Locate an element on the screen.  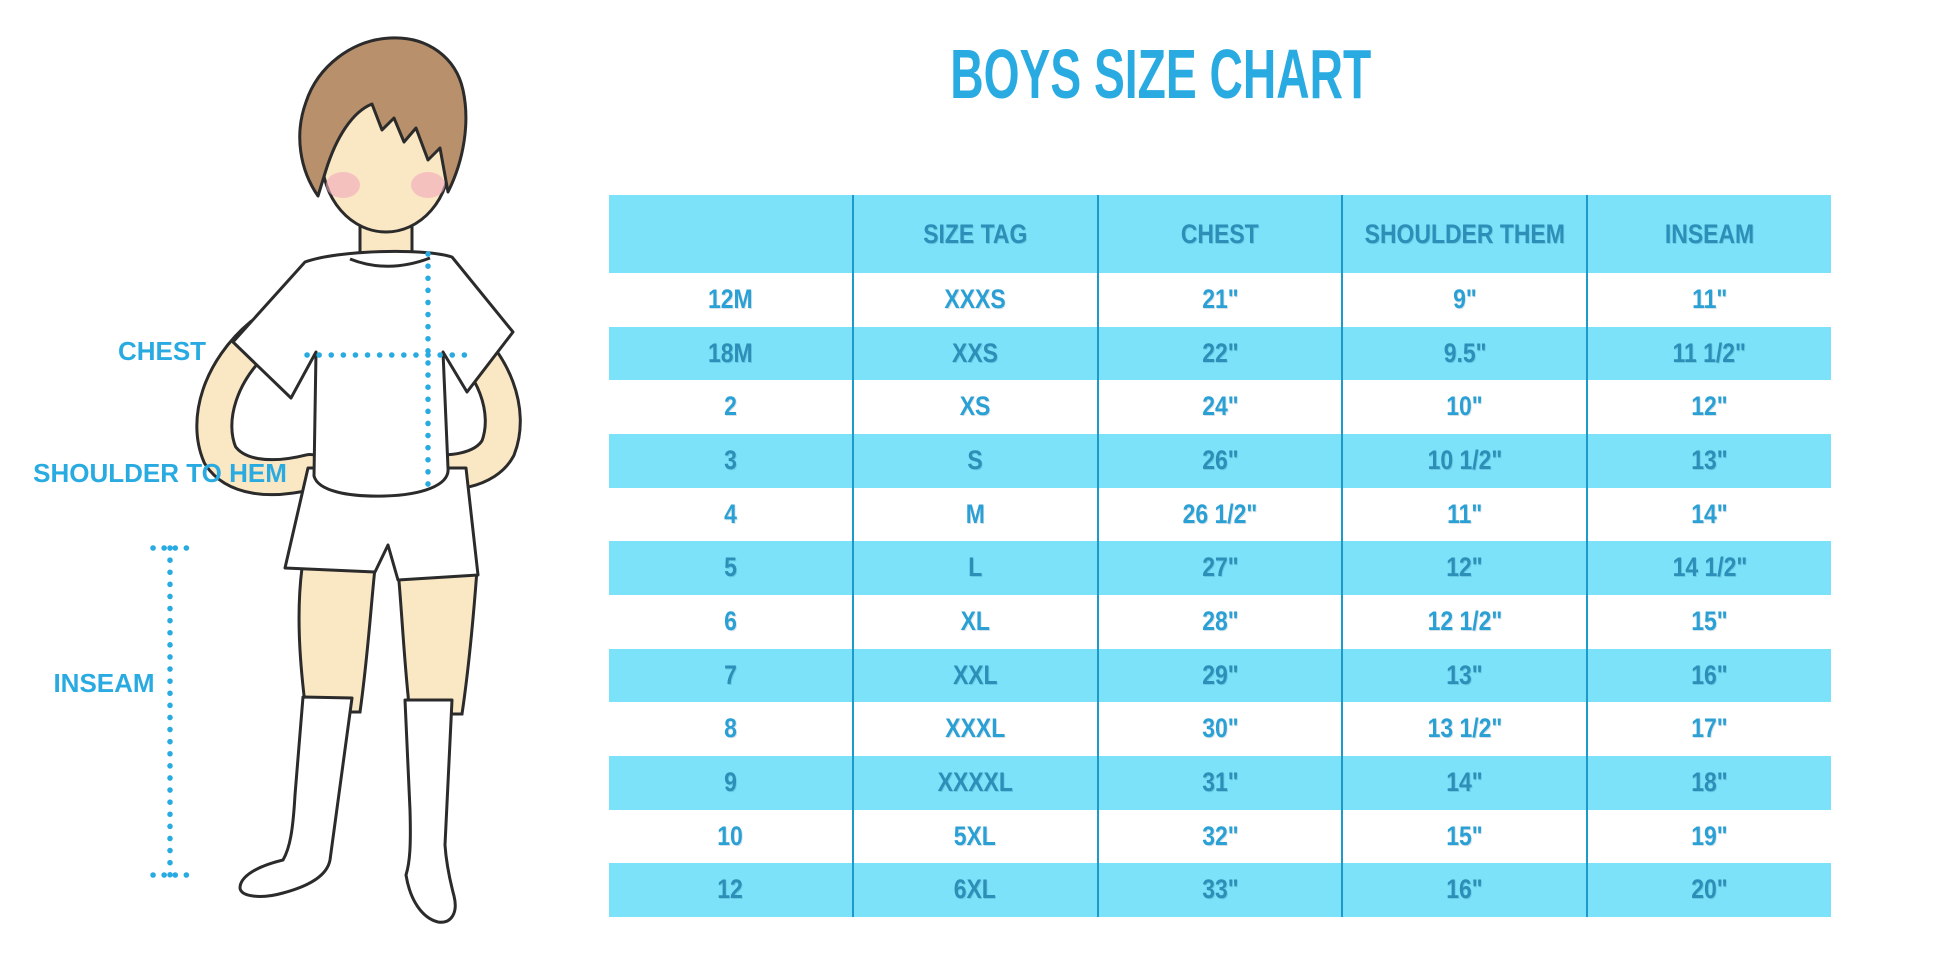
cell-size: 5 is located at coordinates (731, 568).